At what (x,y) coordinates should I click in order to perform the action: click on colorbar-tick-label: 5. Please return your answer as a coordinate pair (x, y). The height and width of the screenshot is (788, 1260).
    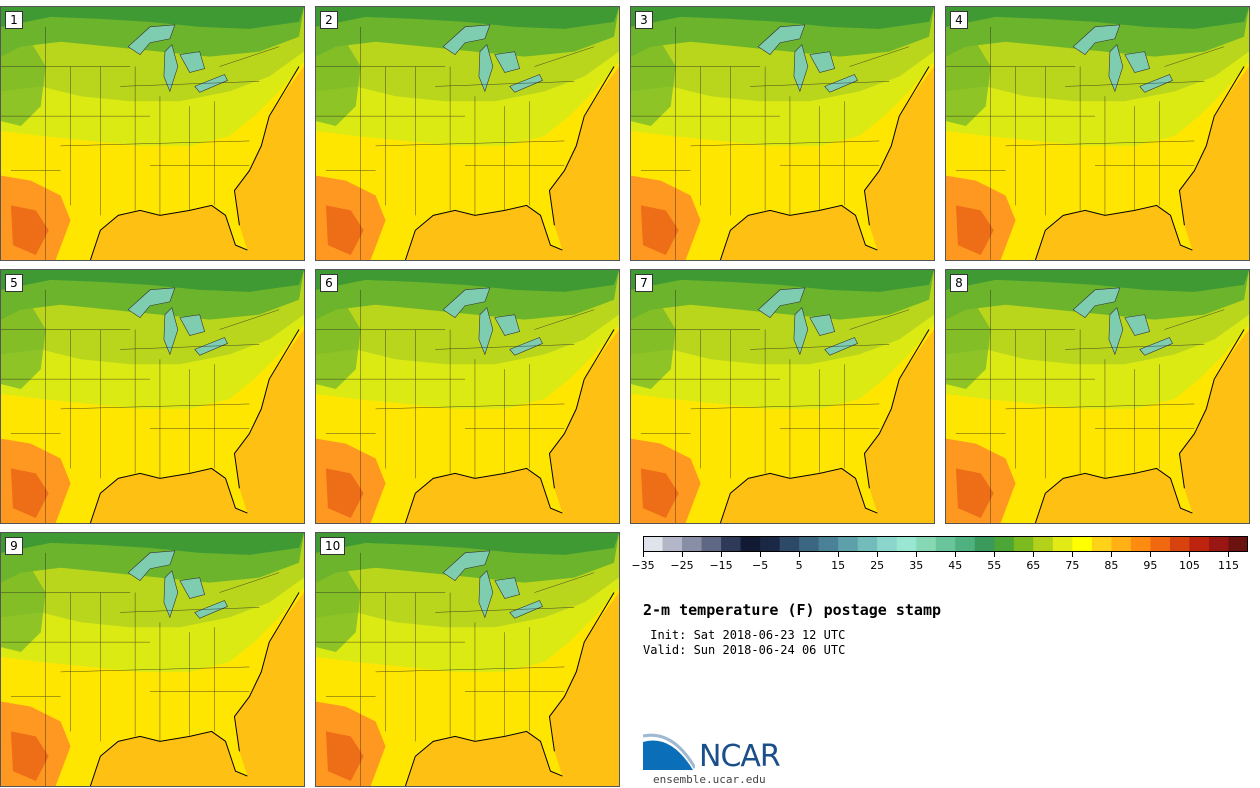
    Looking at the image, I should click on (799, 565).